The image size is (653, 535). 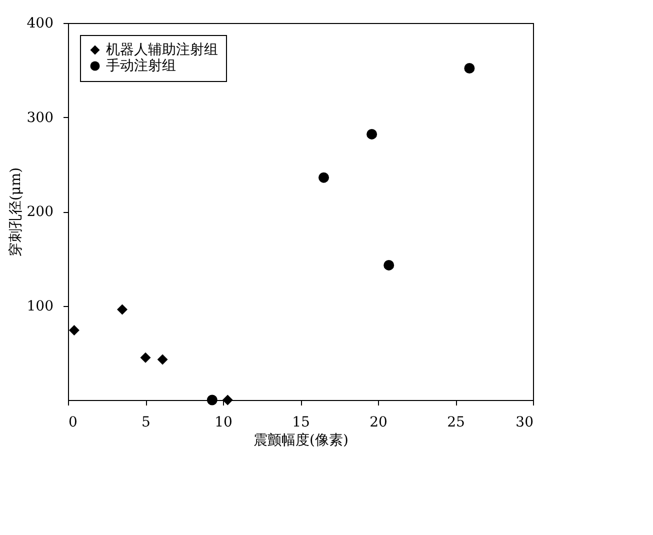 I want to click on x-tick-label: 20, so click(x=379, y=422).